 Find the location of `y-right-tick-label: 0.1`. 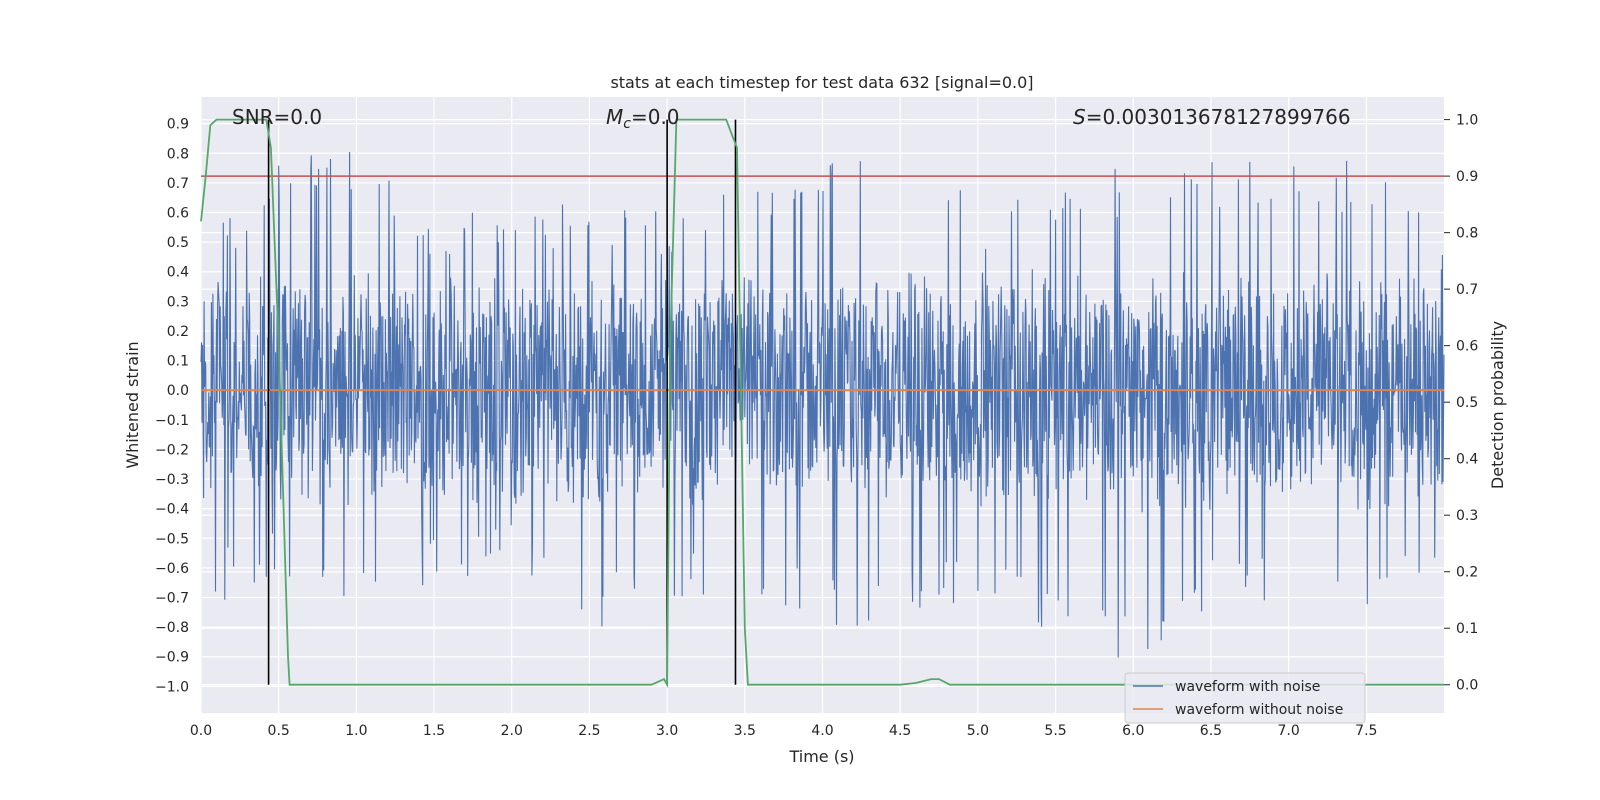

y-right-tick-label: 0.1 is located at coordinates (1467, 629).